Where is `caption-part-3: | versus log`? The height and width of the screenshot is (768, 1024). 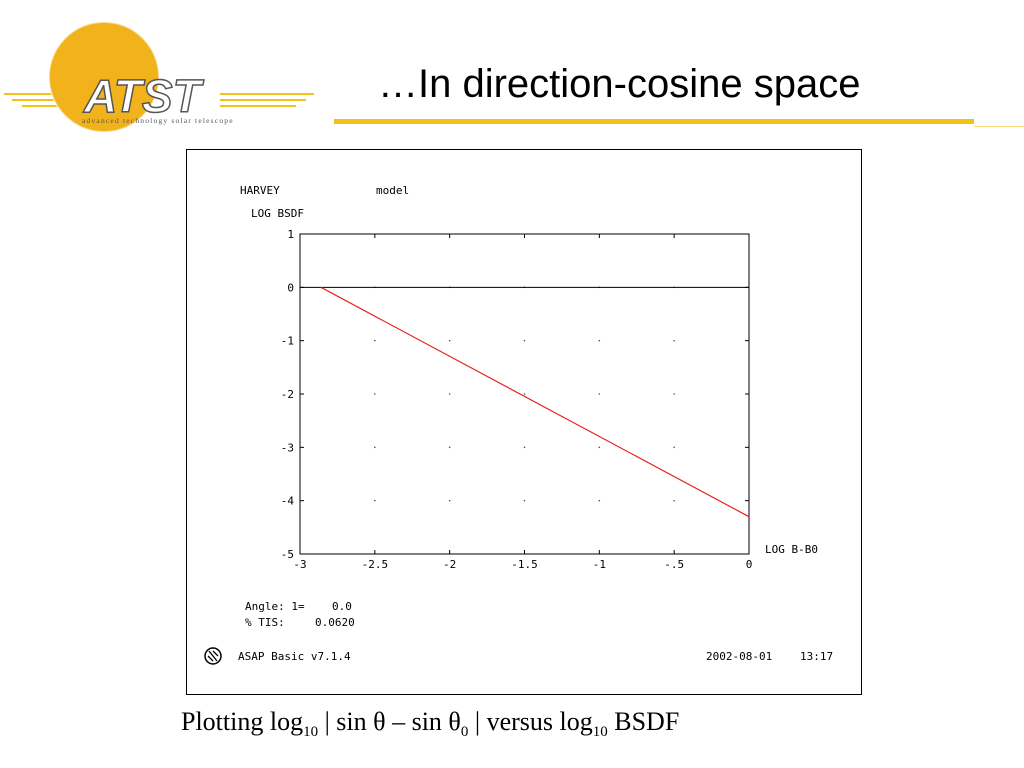
caption-part-3: | versus log is located at coordinates (530, 721).